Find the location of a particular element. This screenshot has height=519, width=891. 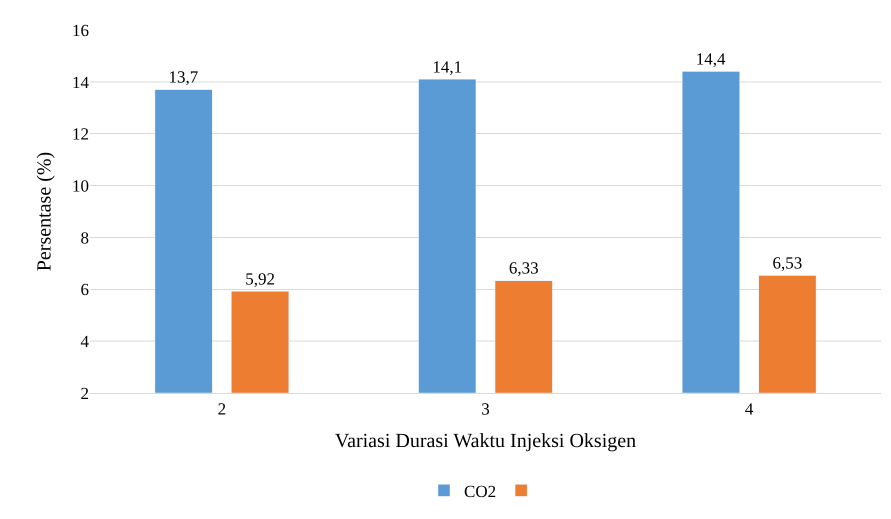

data-label: 14,4 is located at coordinates (711, 58).